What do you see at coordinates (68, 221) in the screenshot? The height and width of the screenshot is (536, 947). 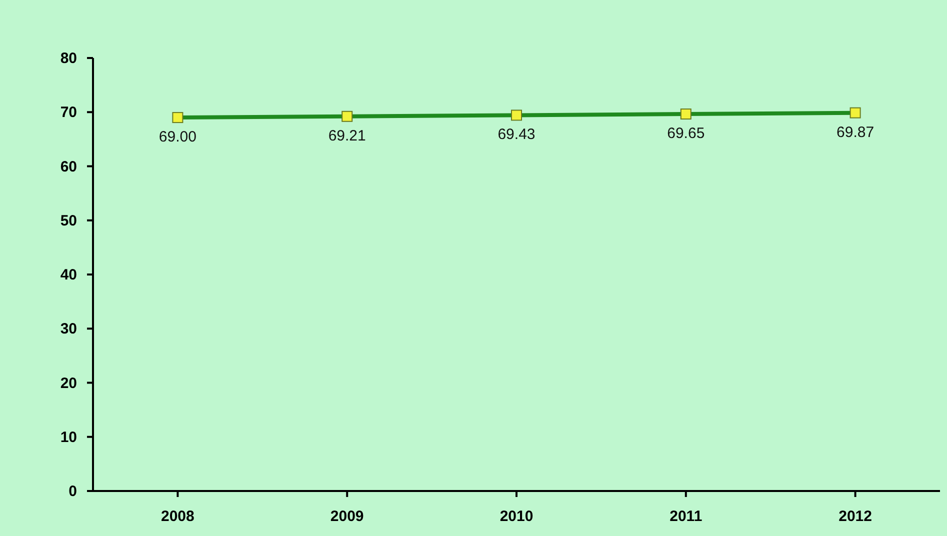 I see `y-tick-label: 50` at bounding box center [68, 221].